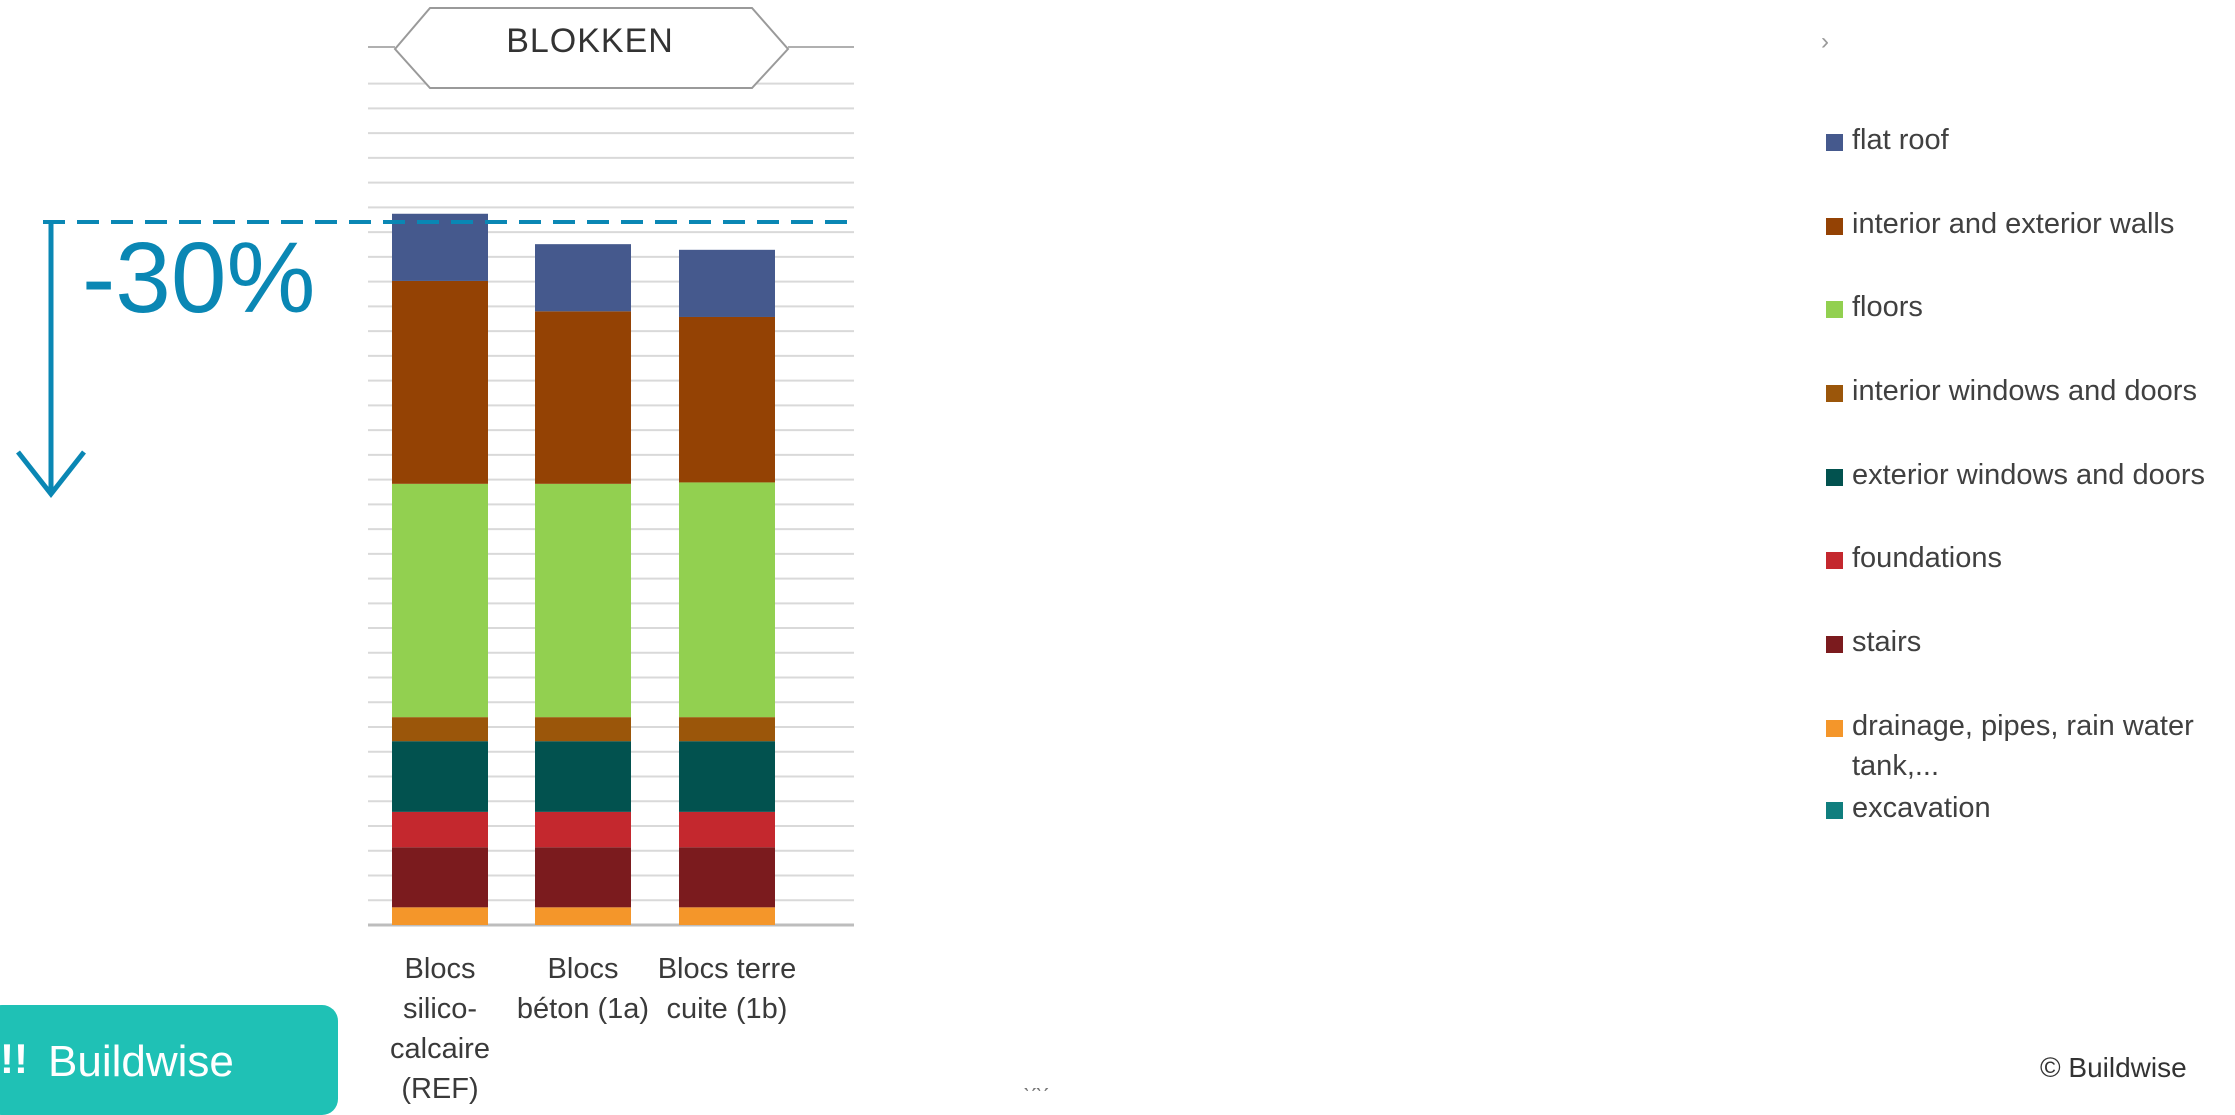 This screenshot has width=2235, height=1115. I want to click on legend-label: stairs, so click(1887, 642).